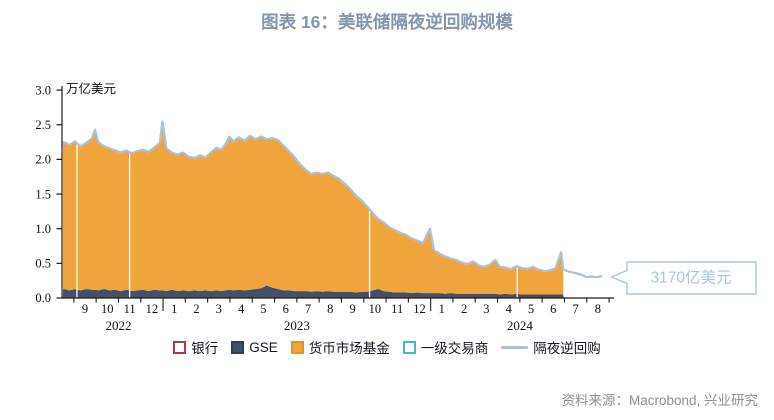  What do you see at coordinates (180, 347) in the screenshot?
I see `legend-square-swatch-bank` at bounding box center [180, 347].